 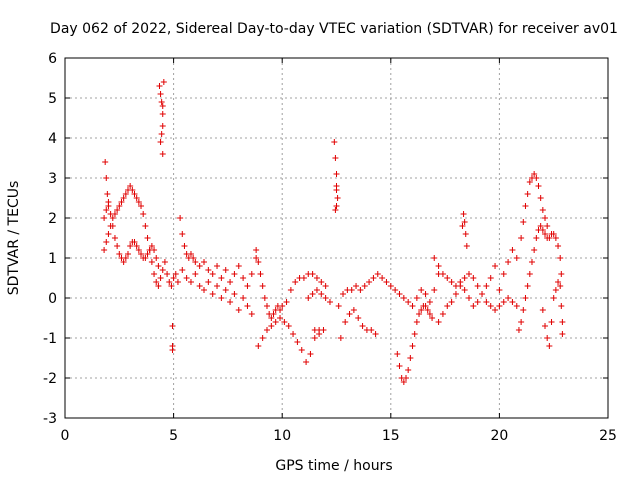 I want to click on x-tick-label: 0, so click(x=65, y=436).